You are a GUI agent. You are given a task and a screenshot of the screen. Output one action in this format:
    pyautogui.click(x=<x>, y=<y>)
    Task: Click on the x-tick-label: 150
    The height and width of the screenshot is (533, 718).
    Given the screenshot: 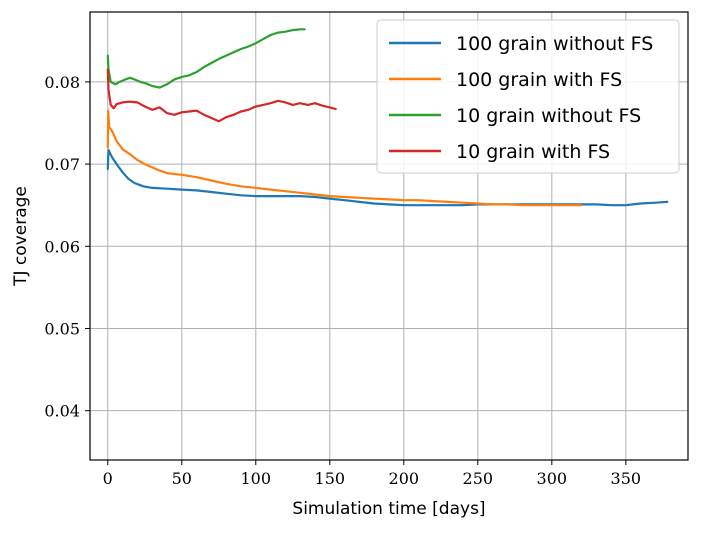 What is the action you would take?
    pyautogui.click(x=330, y=478)
    